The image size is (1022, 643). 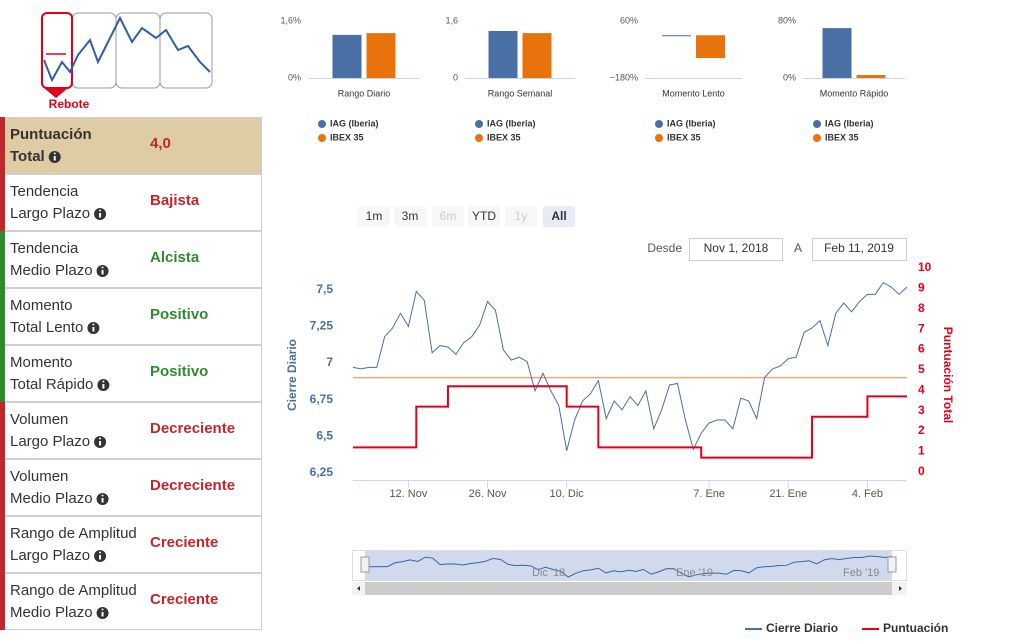 I want to click on chart-title: Momento Rápido, so click(x=854, y=93).